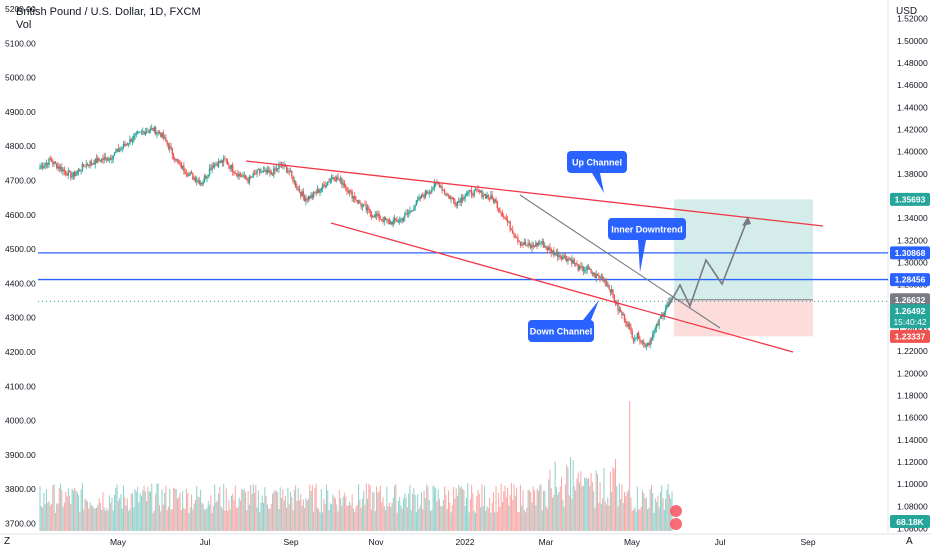  Describe the element at coordinates (647, 229) in the screenshot. I see `inner-downtrend-callout` at that location.